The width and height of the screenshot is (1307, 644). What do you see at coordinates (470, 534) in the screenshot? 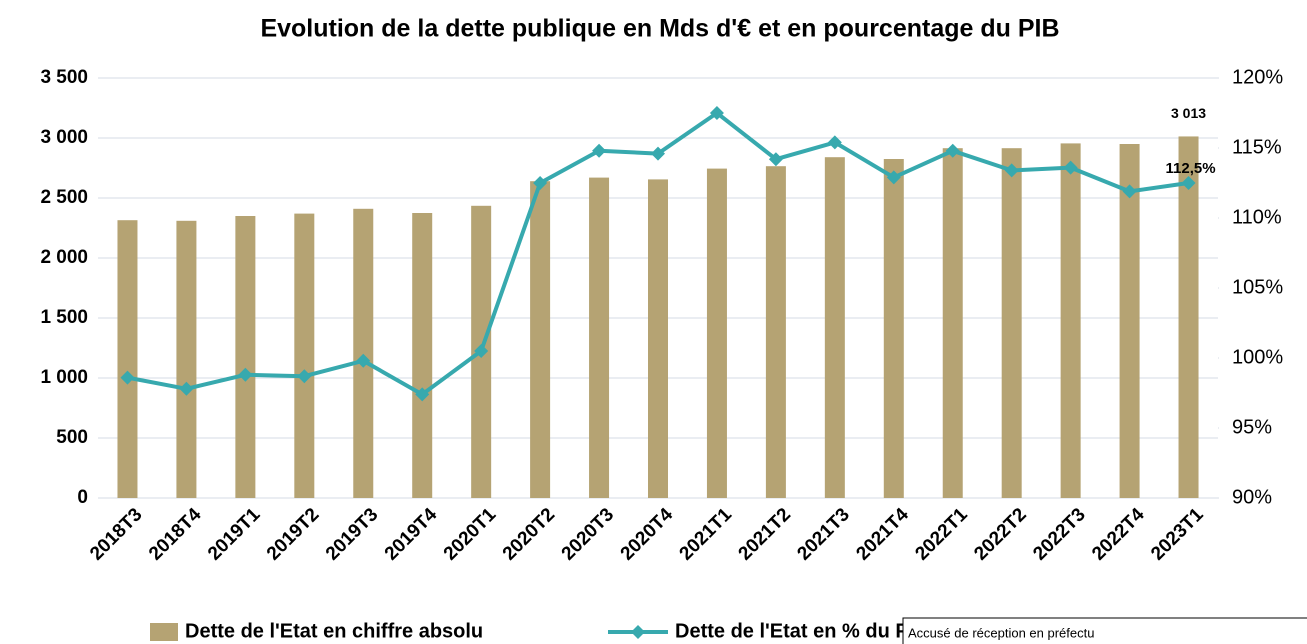
I see `x-tick-label: 2020T1` at bounding box center [470, 534].